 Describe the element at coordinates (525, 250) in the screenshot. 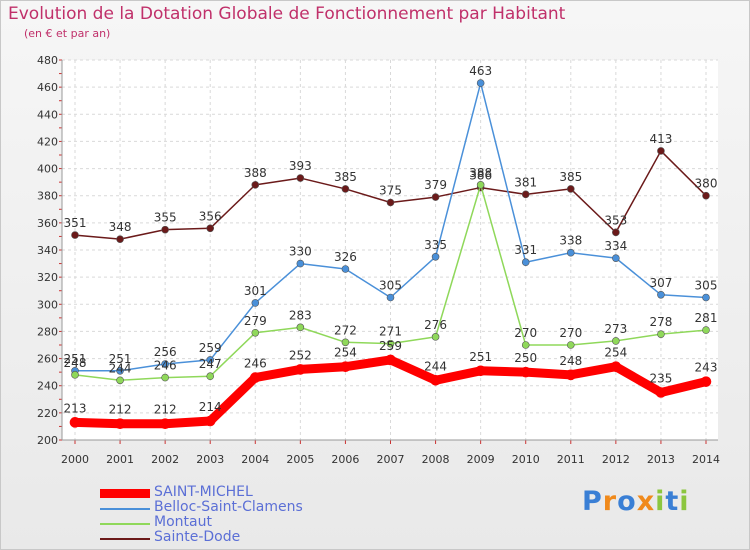

I see `data-label-belloc-saint-clamens: 331` at that location.